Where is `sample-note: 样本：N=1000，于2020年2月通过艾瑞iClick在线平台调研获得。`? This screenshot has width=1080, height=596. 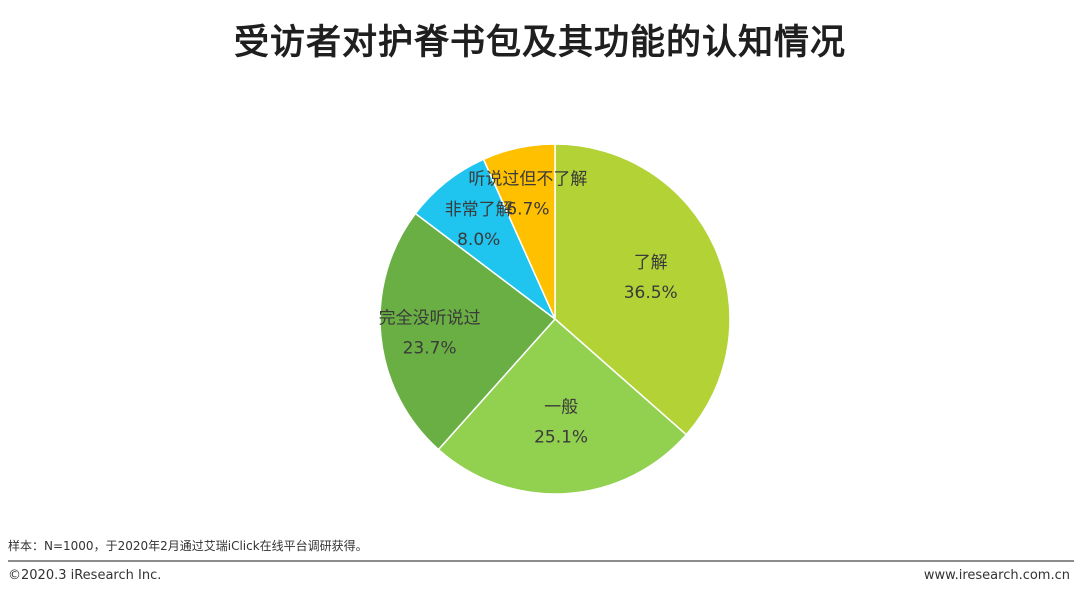
sample-note: 样本：N=1000，于2020年2月通过艾瑞iClick在线平台调研获得。 is located at coordinates (188, 546).